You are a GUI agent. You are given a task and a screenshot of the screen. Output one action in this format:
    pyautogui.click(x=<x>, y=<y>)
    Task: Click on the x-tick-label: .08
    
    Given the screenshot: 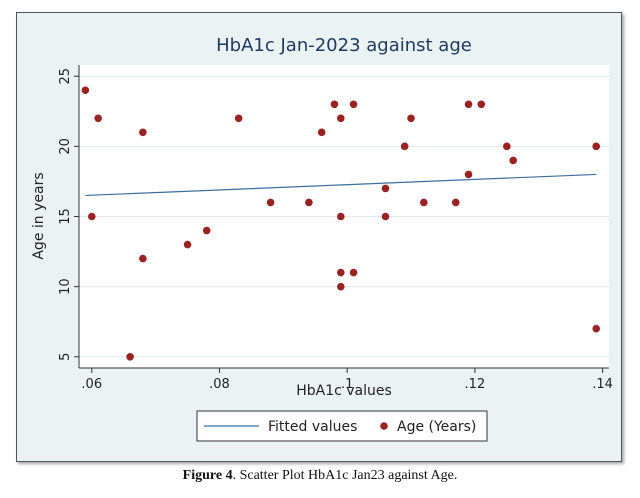 What is the action you would take?
    pyautogui.click(x=219, y=384)
    